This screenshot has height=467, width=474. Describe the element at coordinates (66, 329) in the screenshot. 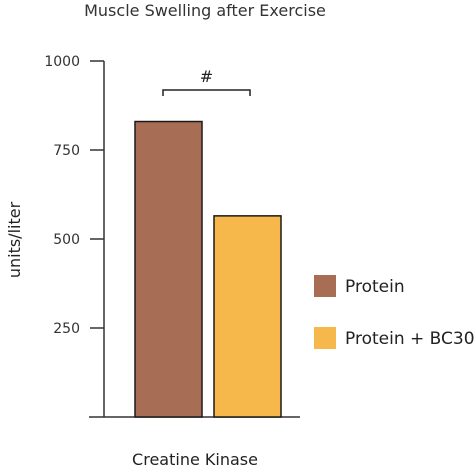

I see `y-tick-label: 250` at that location.